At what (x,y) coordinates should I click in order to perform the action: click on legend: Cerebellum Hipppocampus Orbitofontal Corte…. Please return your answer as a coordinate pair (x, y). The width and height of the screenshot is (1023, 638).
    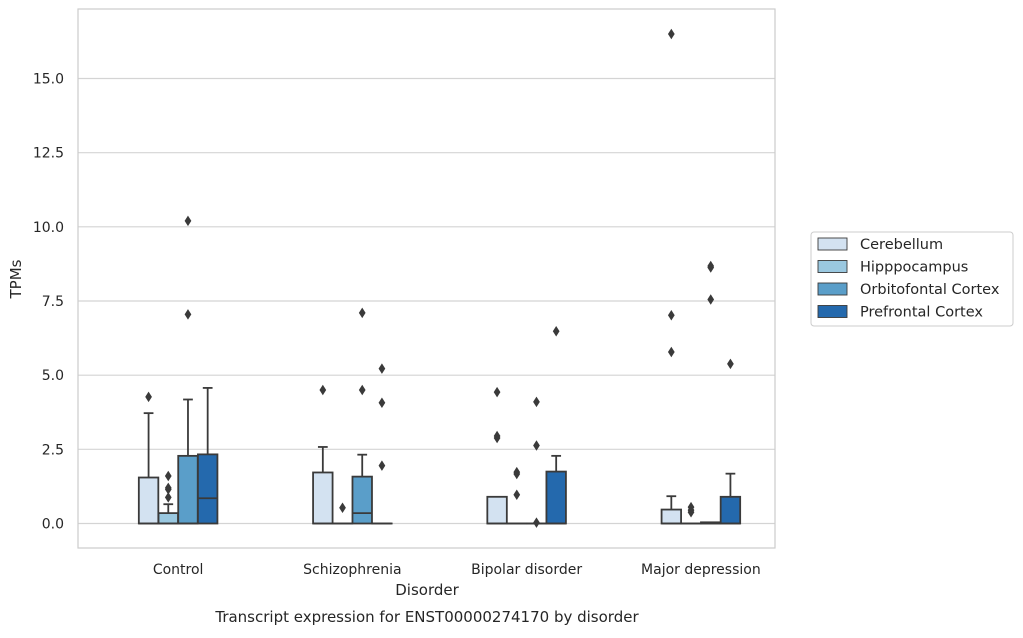
    Looking at the image, I should click on (912, 279).